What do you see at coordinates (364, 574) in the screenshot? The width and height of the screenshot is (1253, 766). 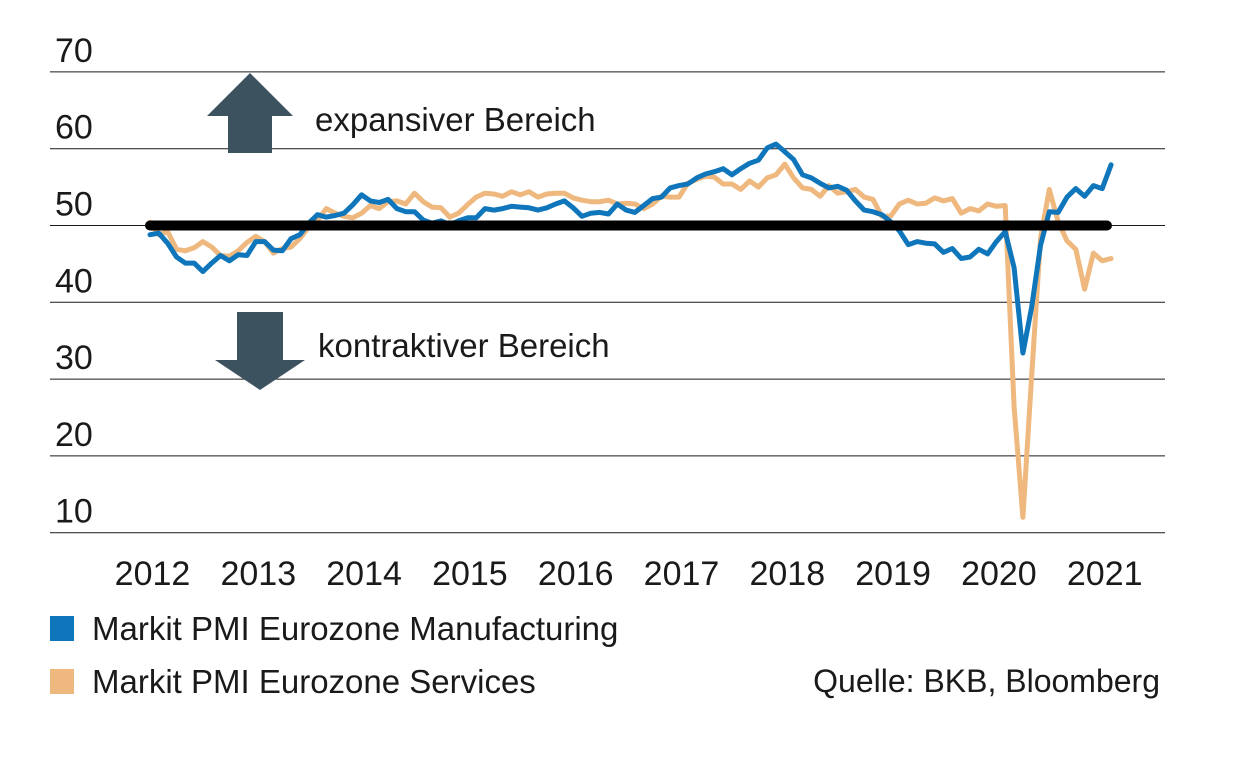 I see `x-tick-label-2014: 2014` at bounding box center [364, 574].